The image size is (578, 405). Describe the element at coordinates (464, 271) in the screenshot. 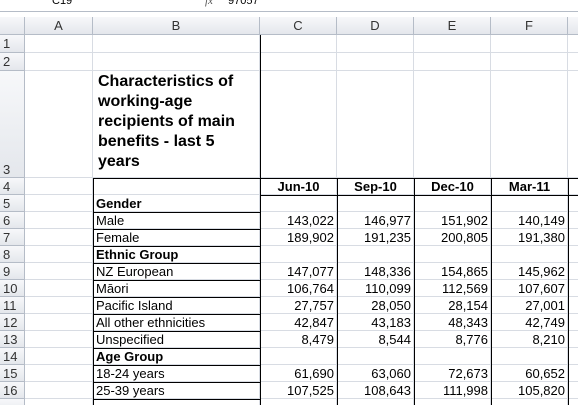

I see `value-cell: 154,865` at that location.